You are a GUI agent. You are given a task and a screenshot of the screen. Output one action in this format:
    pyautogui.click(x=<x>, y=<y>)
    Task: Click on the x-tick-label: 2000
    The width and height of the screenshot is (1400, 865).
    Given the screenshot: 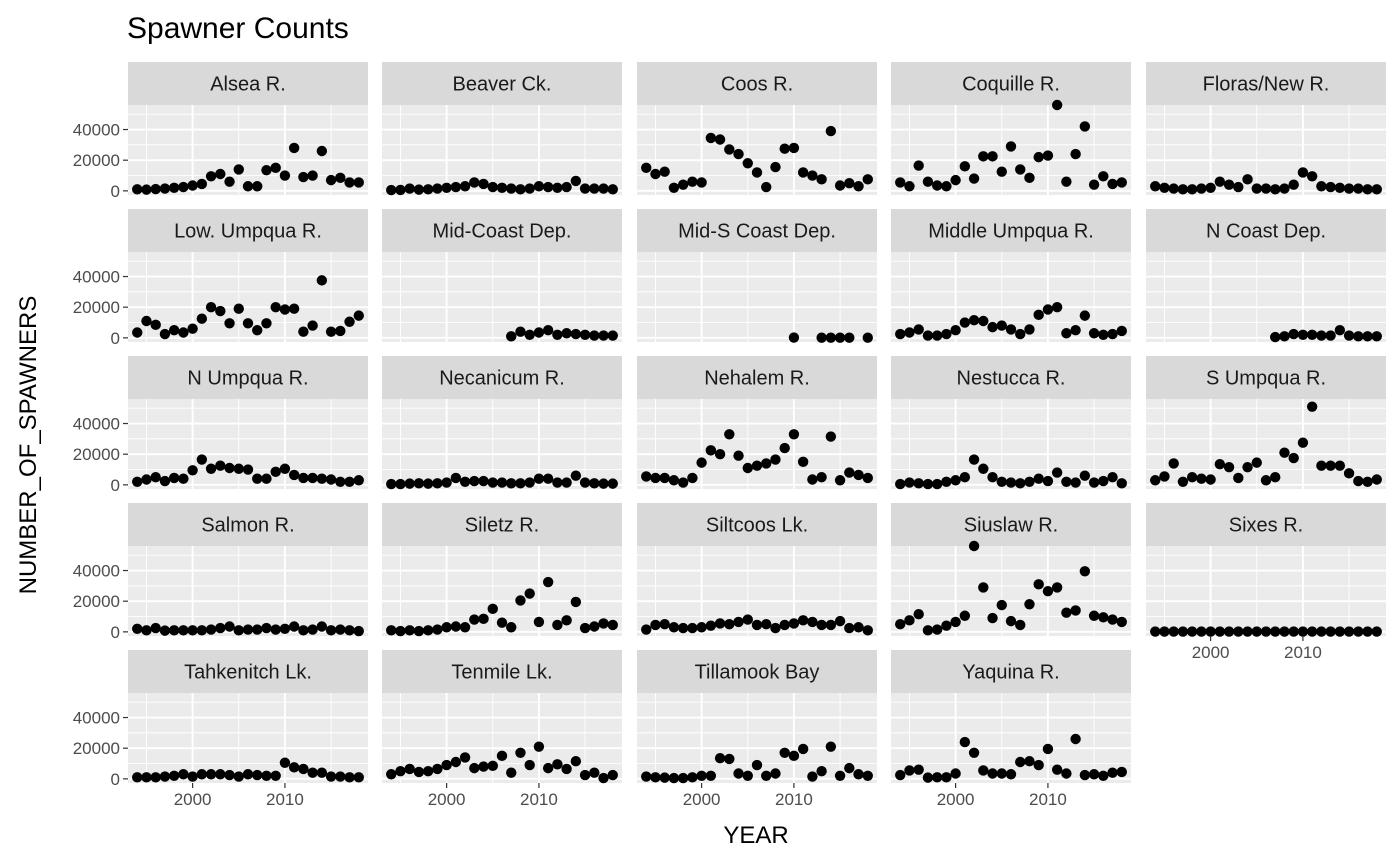 What is the action you would take?
    pyautogui.click(x=702, y=799)
    